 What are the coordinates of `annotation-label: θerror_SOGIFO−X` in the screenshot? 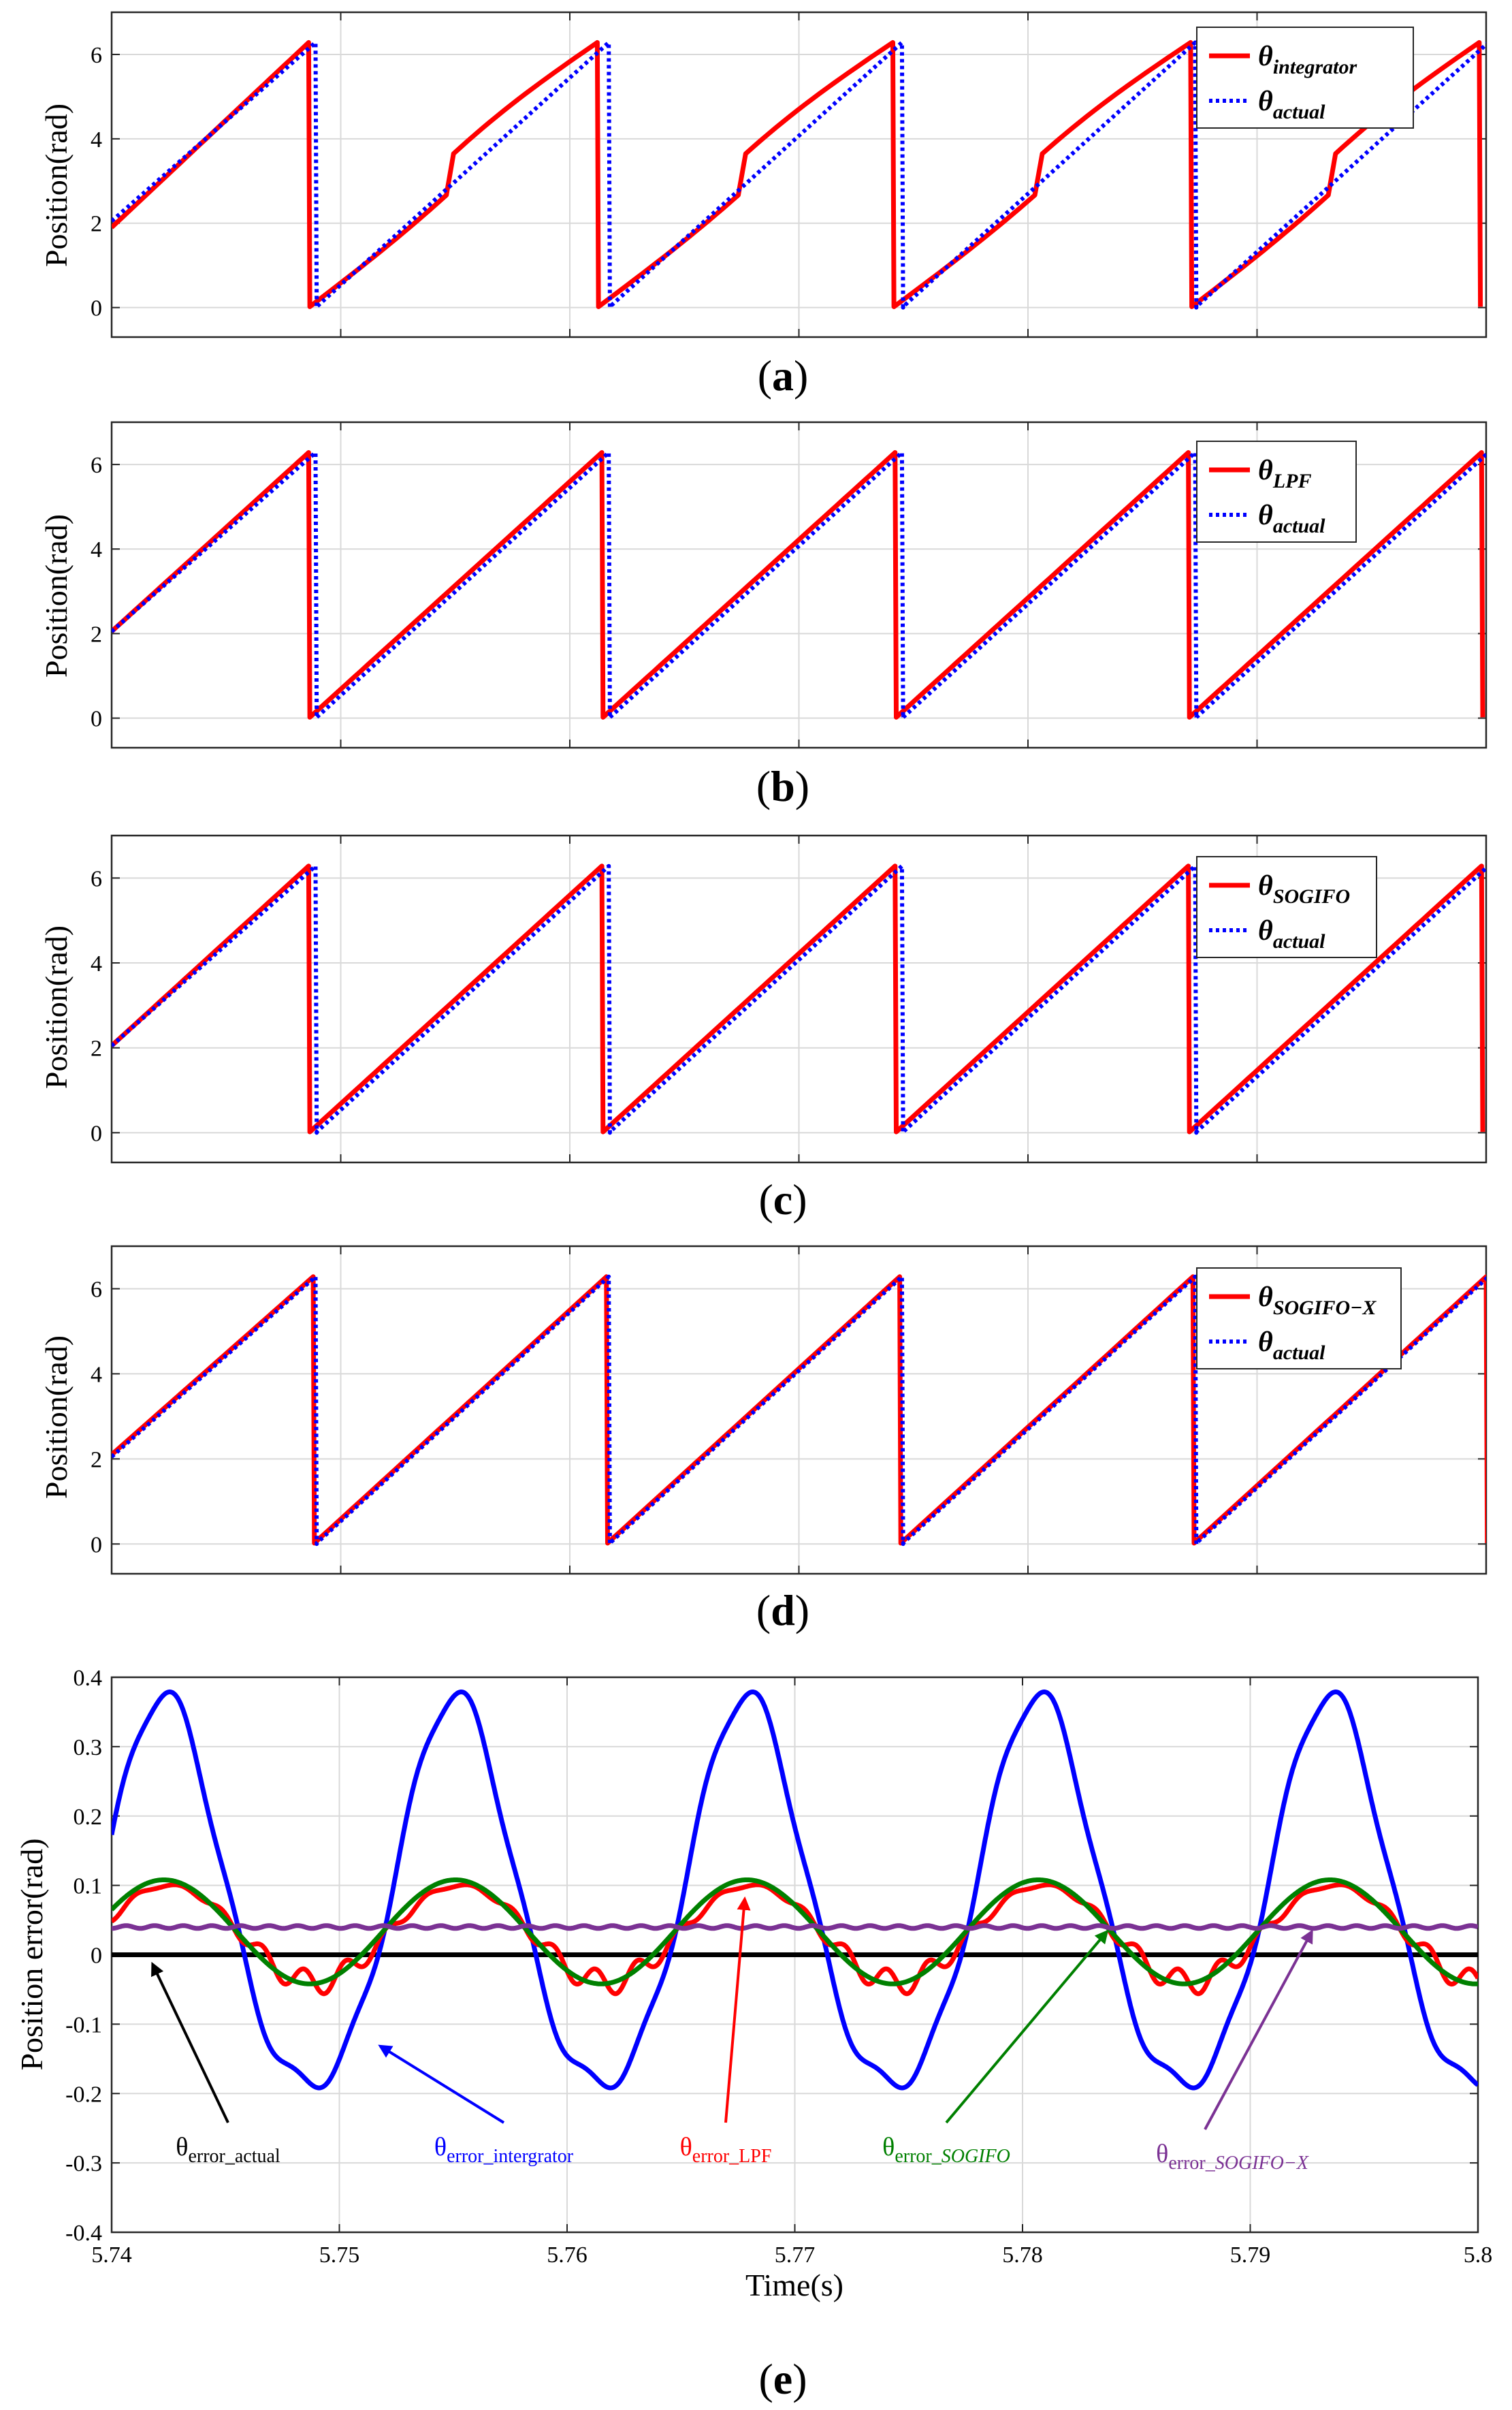 It's located at (1232, 2157).